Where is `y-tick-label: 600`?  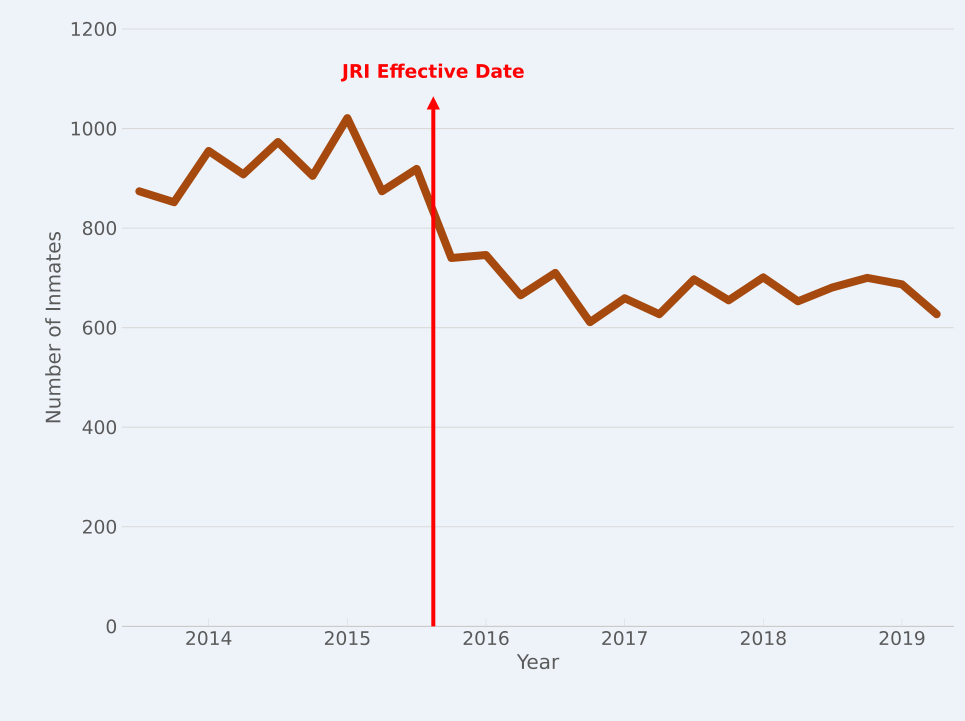 y-tick-label: 600 is located at coordinates (99, 327).